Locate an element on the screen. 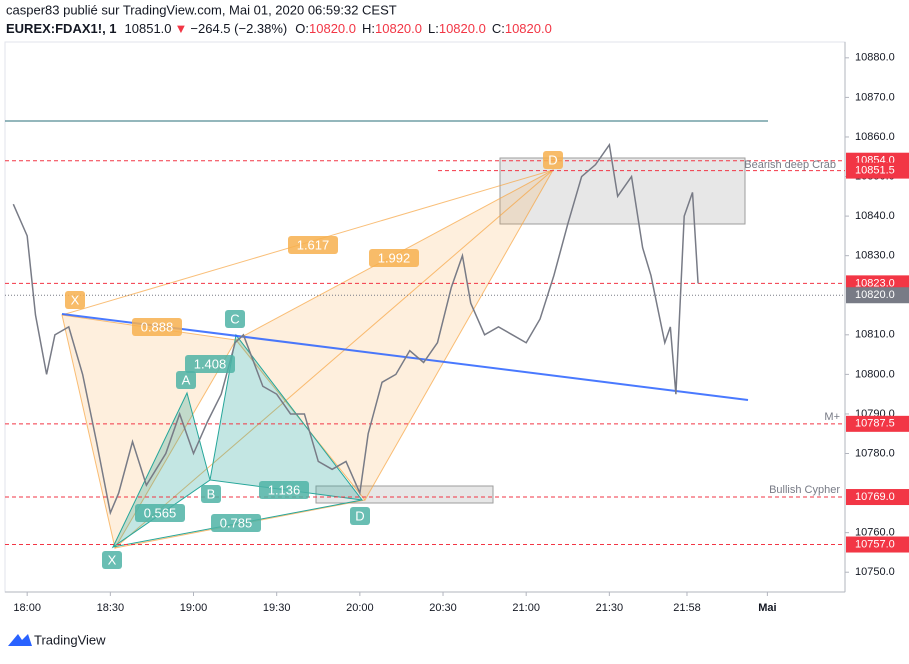 This screenshot has height=664, width=909. x-tick-label: 18:00 is located at coordinates (27, 608).